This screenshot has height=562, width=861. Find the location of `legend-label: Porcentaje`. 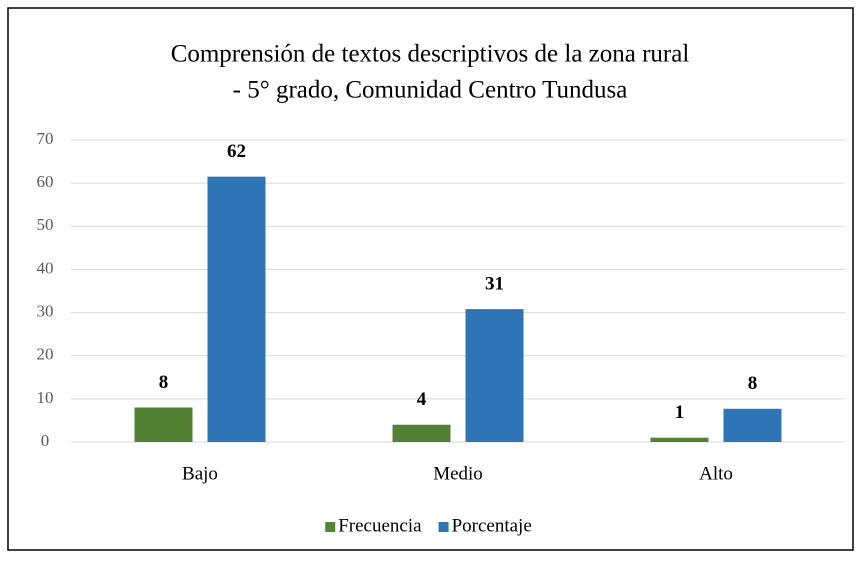

legend-label: Porcentaje is located at coordinates (492, 525).